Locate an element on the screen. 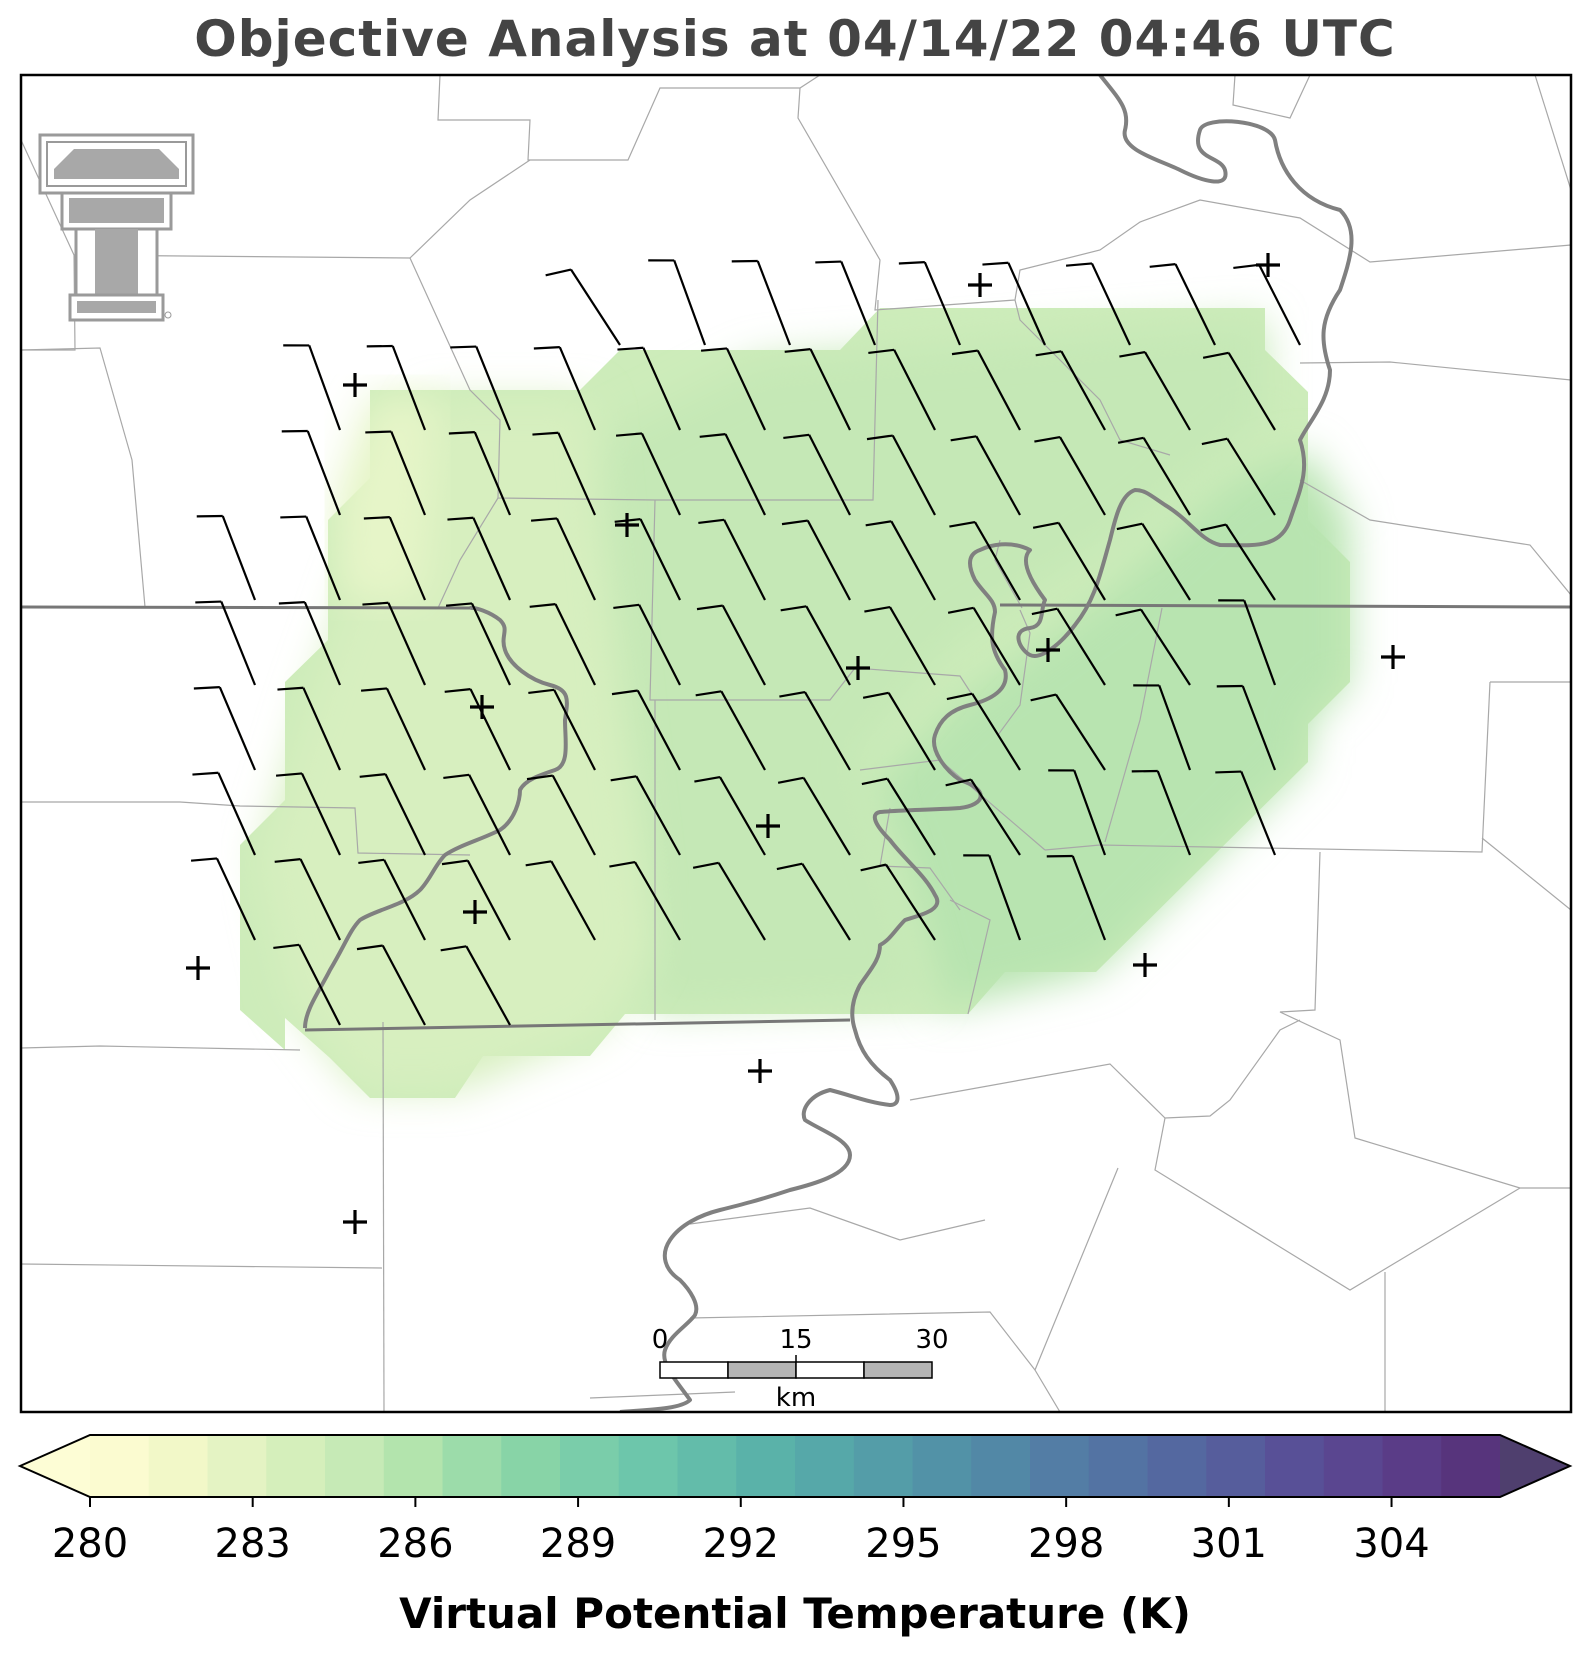  shading-region-warm is located at coordinates (1110, 730).